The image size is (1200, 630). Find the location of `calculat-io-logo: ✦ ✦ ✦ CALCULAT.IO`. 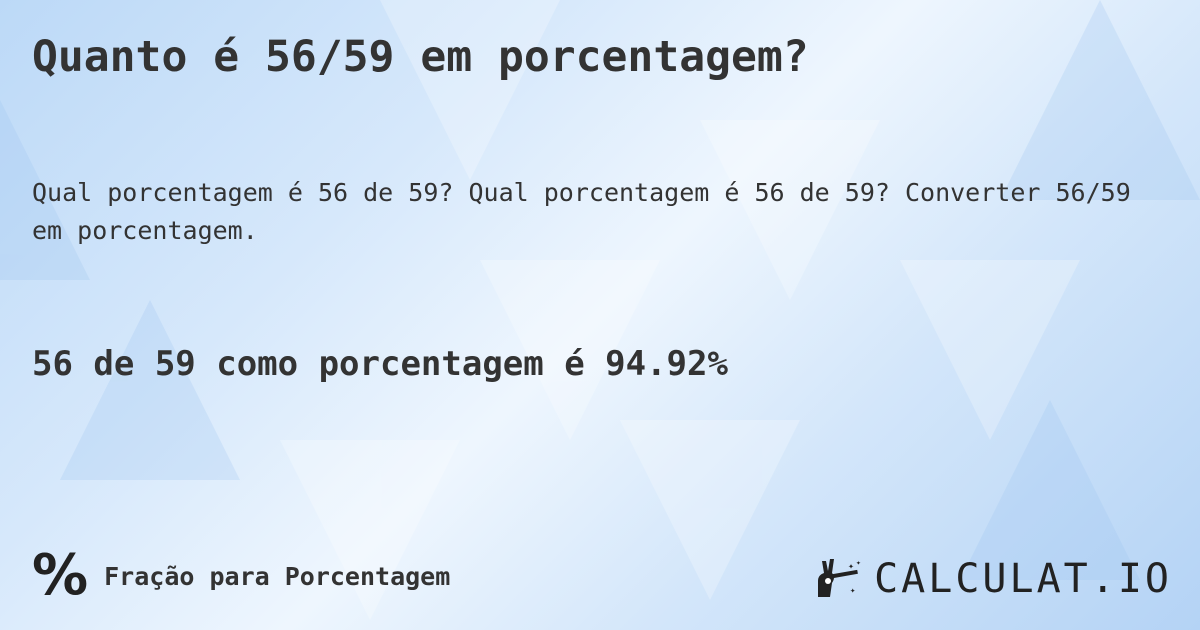

calculat-io-logo: ✦ ✦ ✦ CALCULAT.IO is located at coordinates (993, 579).